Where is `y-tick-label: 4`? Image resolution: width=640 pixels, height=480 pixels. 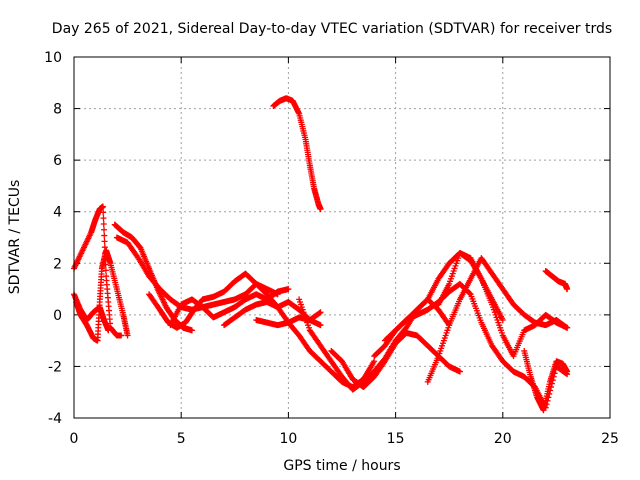
y-tick-label: 4 is located at coordinates (57, 213).